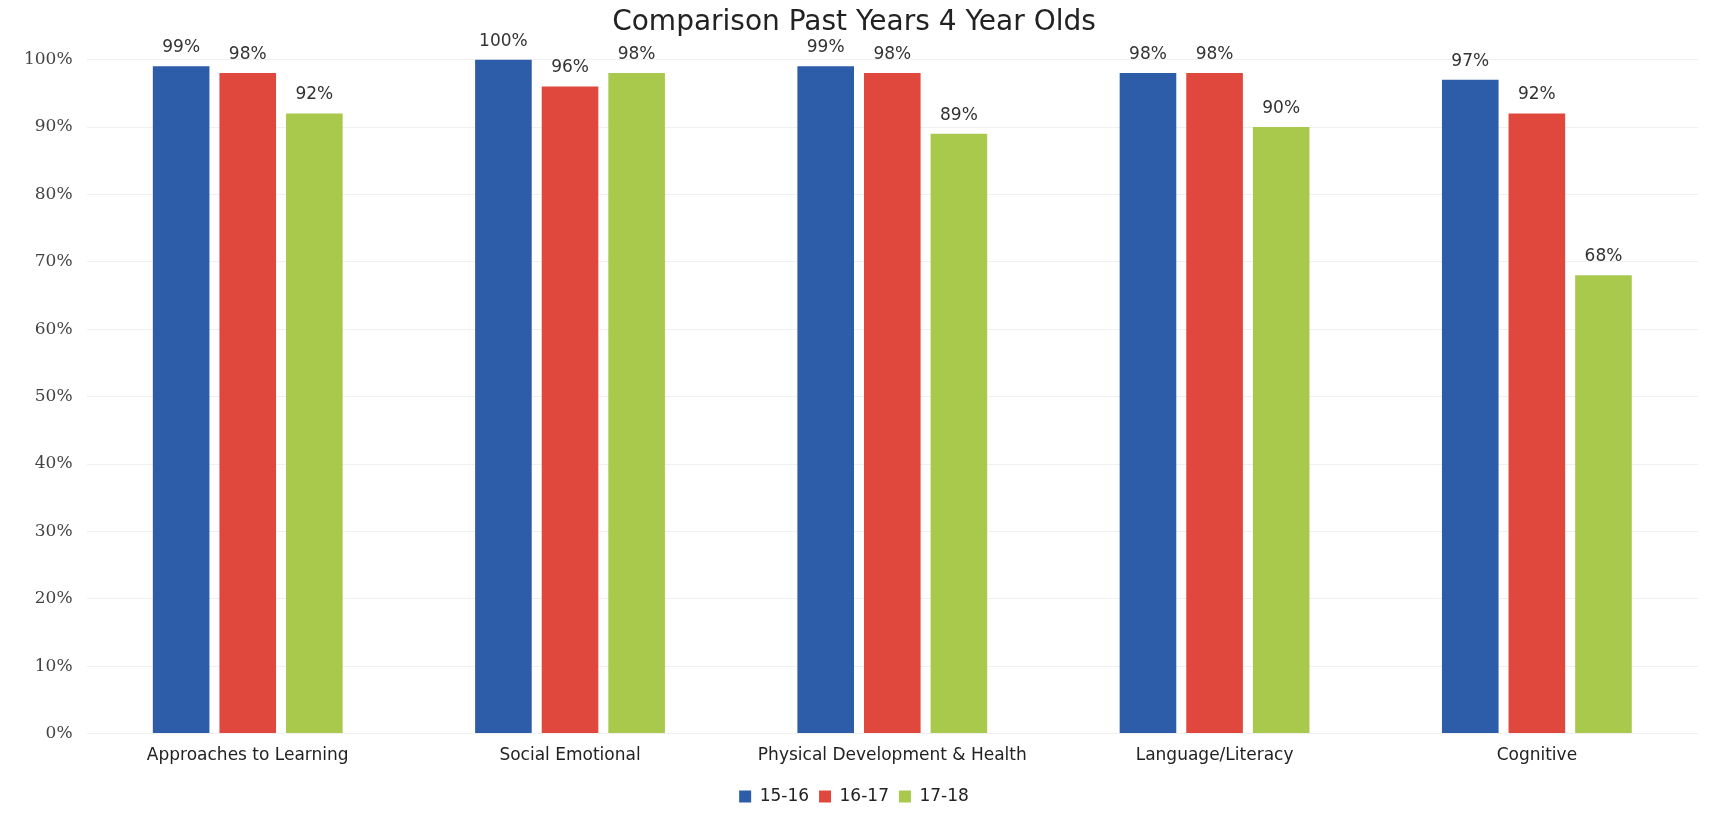 The width and height of the screenshot is (1718, 825). What do you see at coordinates (53, 664) in the screenshot?
I see `y-tick-label: 10%` at bounding box center [53, 664].